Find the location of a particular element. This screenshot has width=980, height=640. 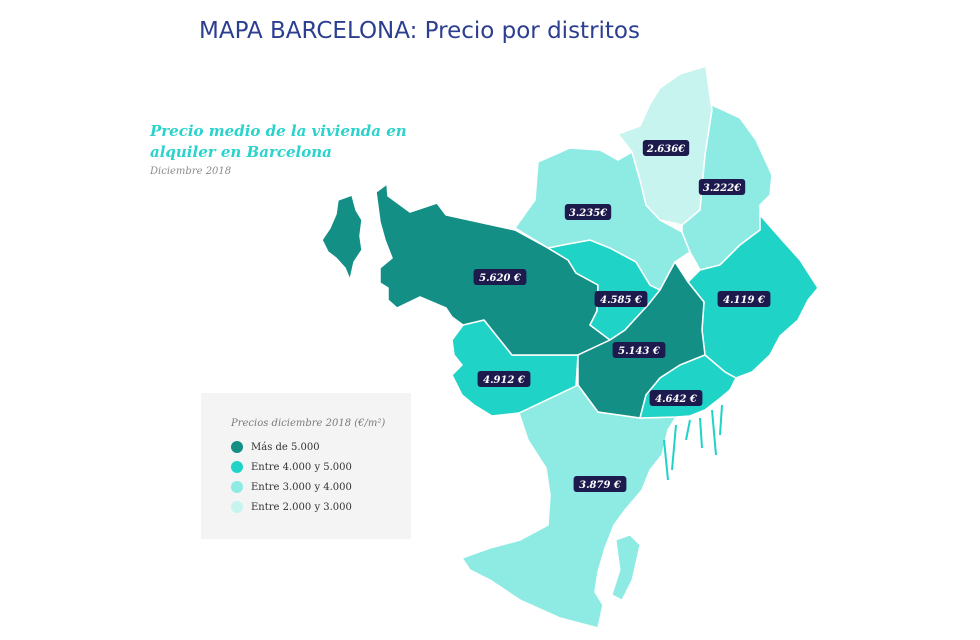

price-tag-sant-marti: 4.119 € is located at coordinates (744, 299).